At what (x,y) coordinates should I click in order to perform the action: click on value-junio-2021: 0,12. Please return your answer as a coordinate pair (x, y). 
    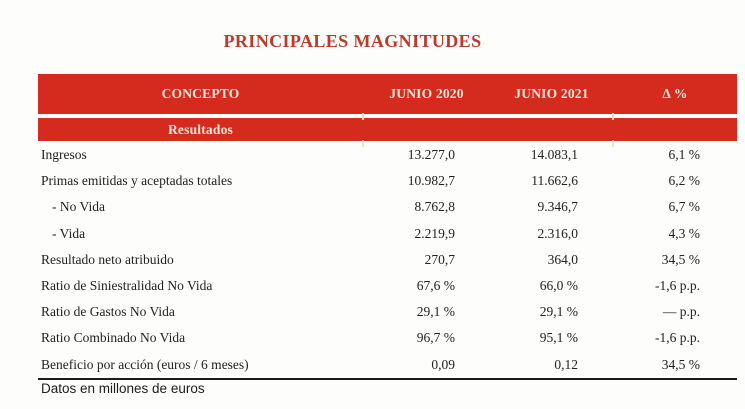
    Looking at the image, I should click on (566, 364).